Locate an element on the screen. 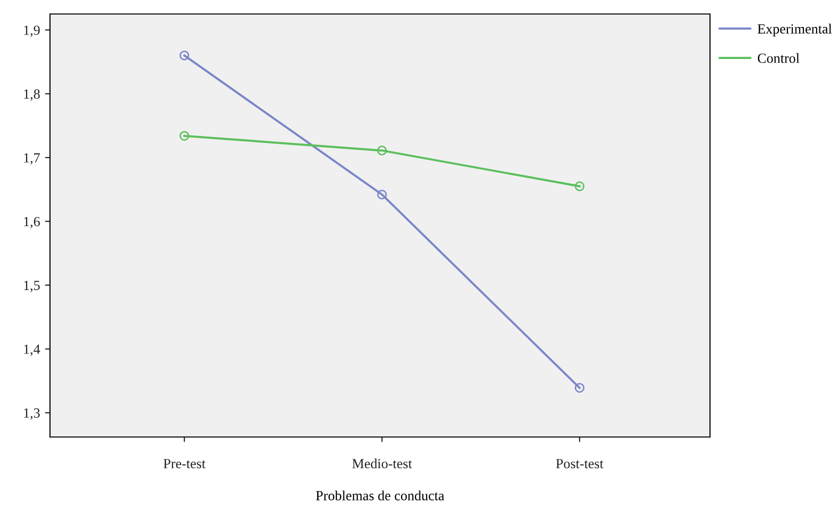  y-tick-label: 1,3 is located at coordinates (32, 414).